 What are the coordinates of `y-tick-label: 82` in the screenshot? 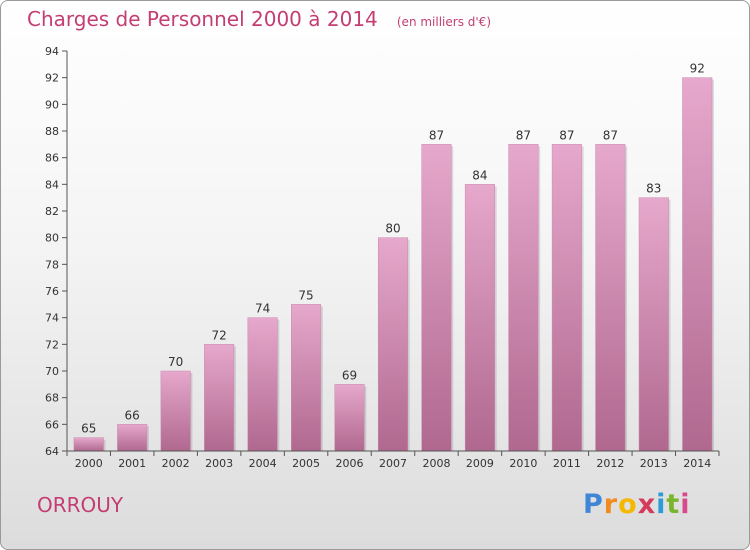 It's located at (52, 211).